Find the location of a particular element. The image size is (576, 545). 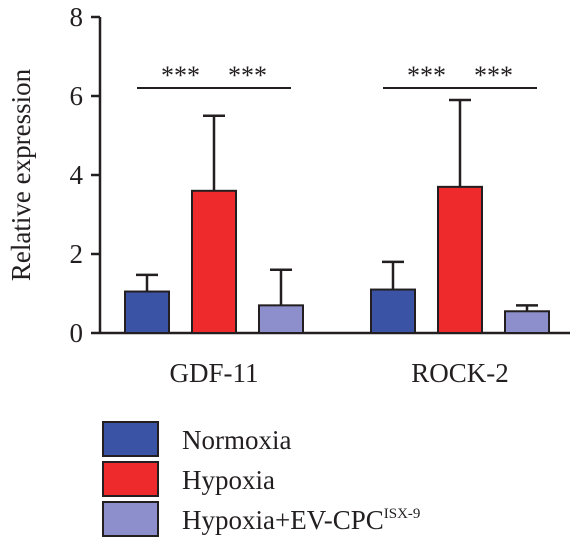

legend-label-superscript: ISX-9 is located at coordinates (402, 514).